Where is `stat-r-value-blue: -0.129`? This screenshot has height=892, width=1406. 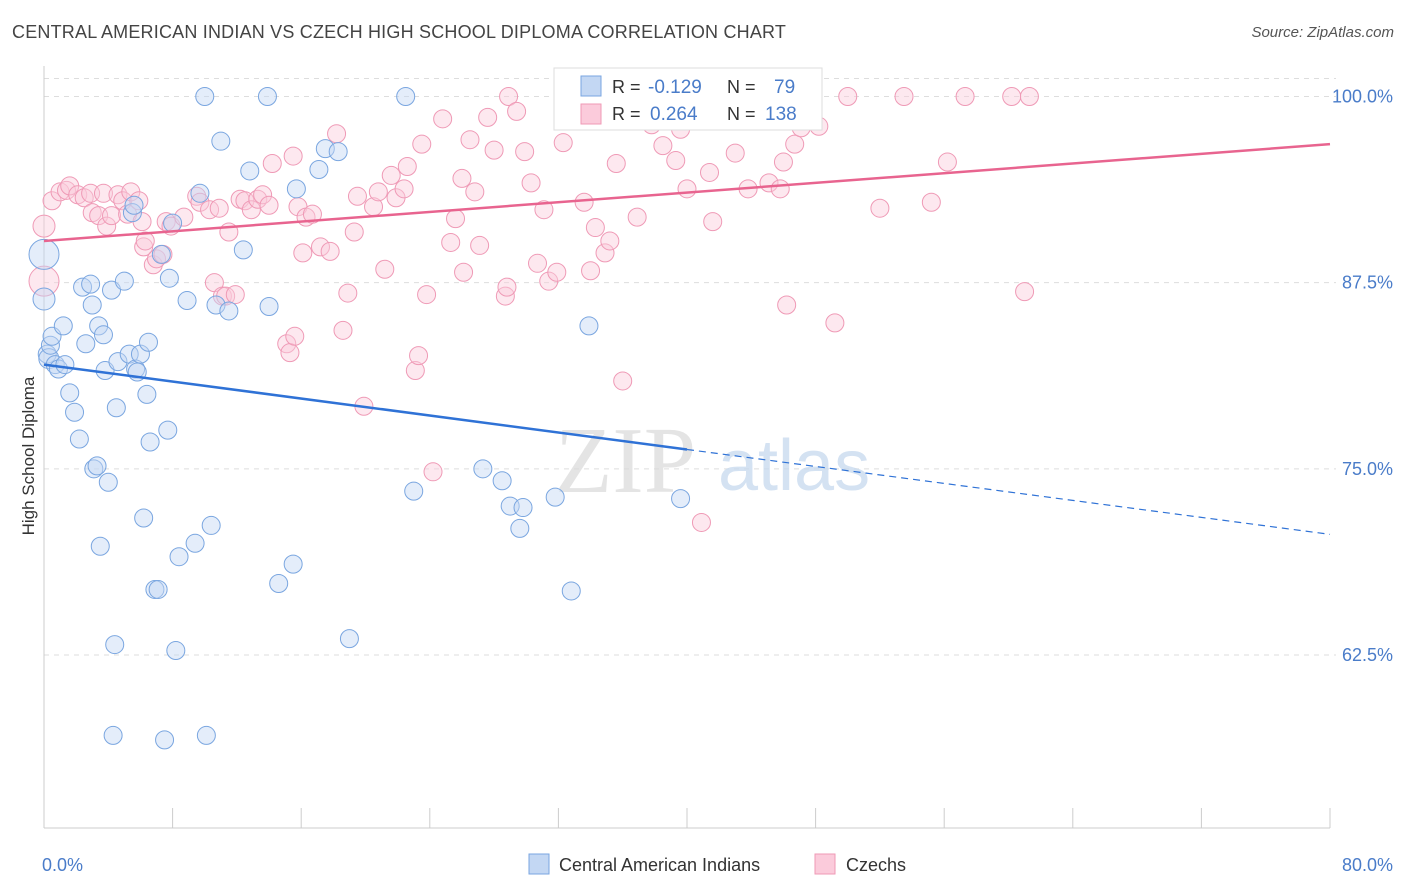
stat-r-value-blue: -0.129 is located at coordinates (675, 87).